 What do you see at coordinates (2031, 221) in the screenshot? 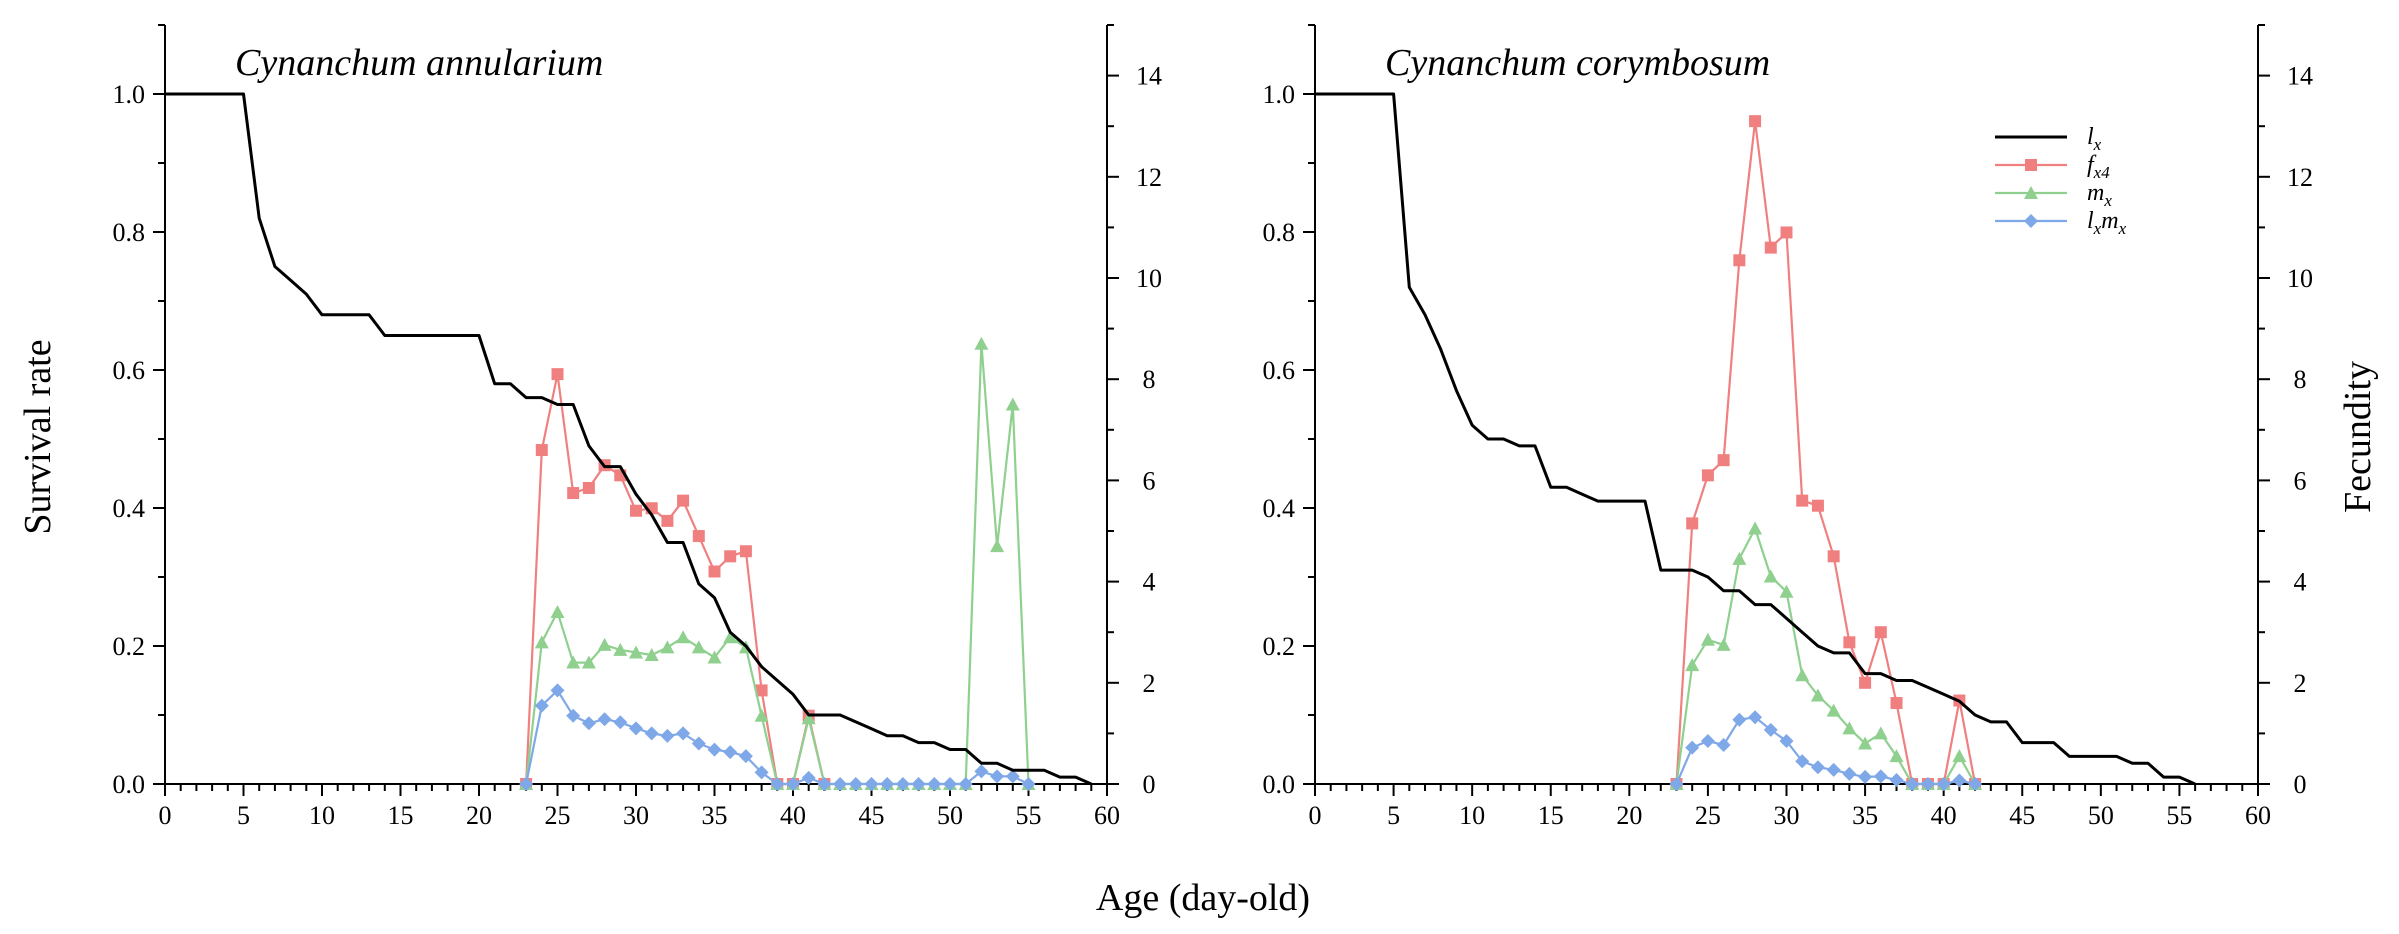
I see `legend-marker-lxmx` at bounding box center [2031, 221].